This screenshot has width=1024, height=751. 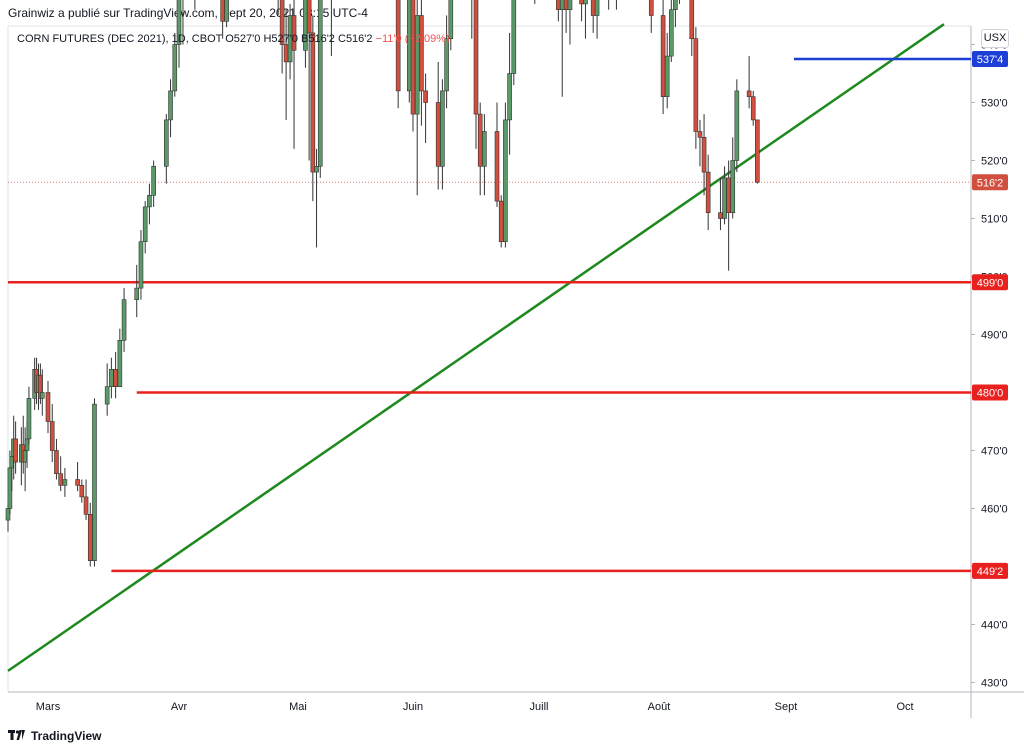 I want to click on y-tick-label: 430'0, so click(x=994, y=684).